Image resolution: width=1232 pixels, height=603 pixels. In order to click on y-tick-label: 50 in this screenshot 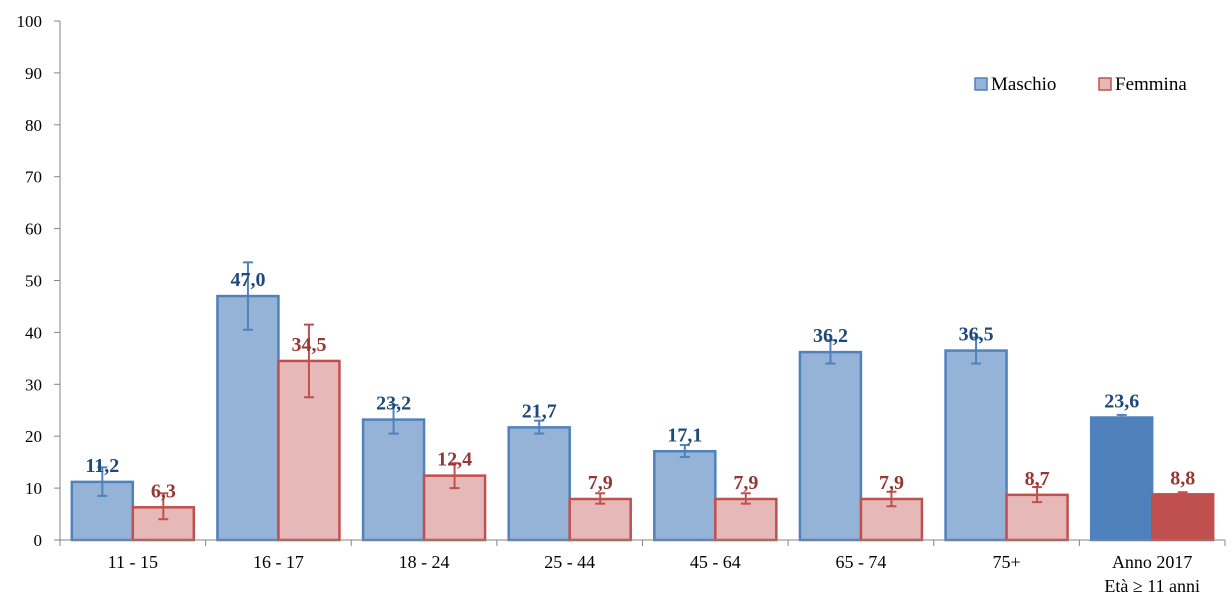, I will do `click(33, 281)`.